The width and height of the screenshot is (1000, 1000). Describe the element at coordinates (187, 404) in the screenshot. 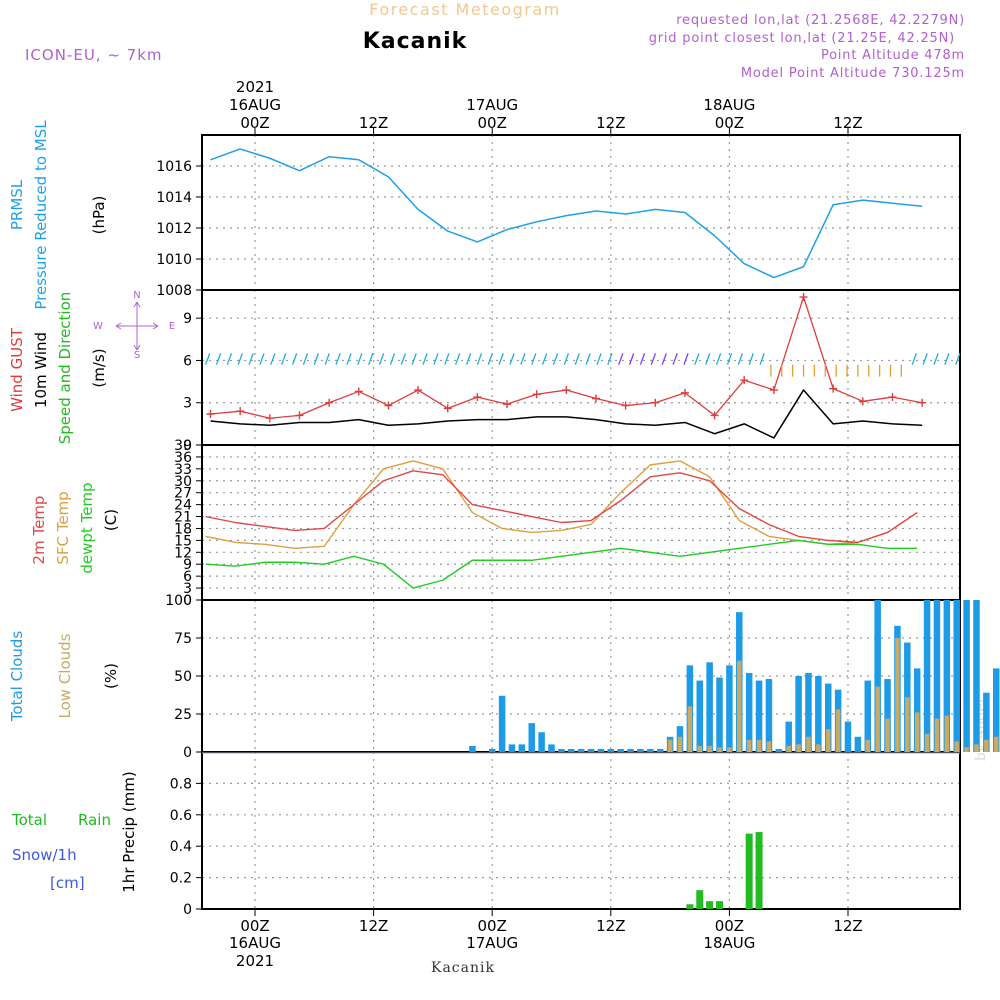

I see `y-tick-label: 3` at that location.